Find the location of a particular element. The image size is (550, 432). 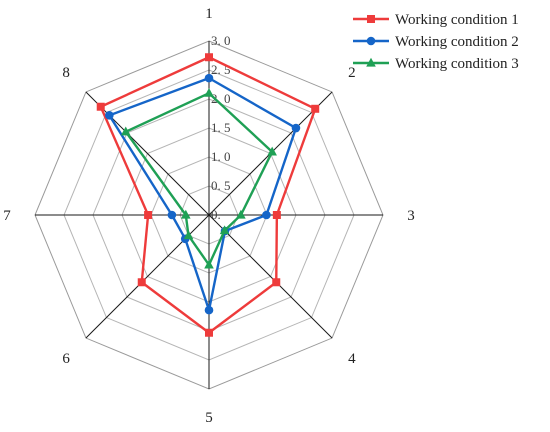

legend-label: Working condition 3 is located at coordinates (457, 64).